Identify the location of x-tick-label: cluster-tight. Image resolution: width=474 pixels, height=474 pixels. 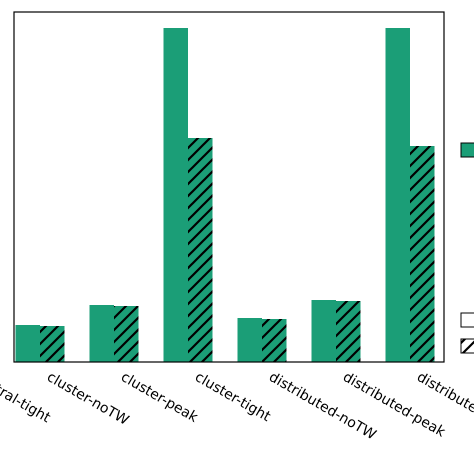
(233, 397).